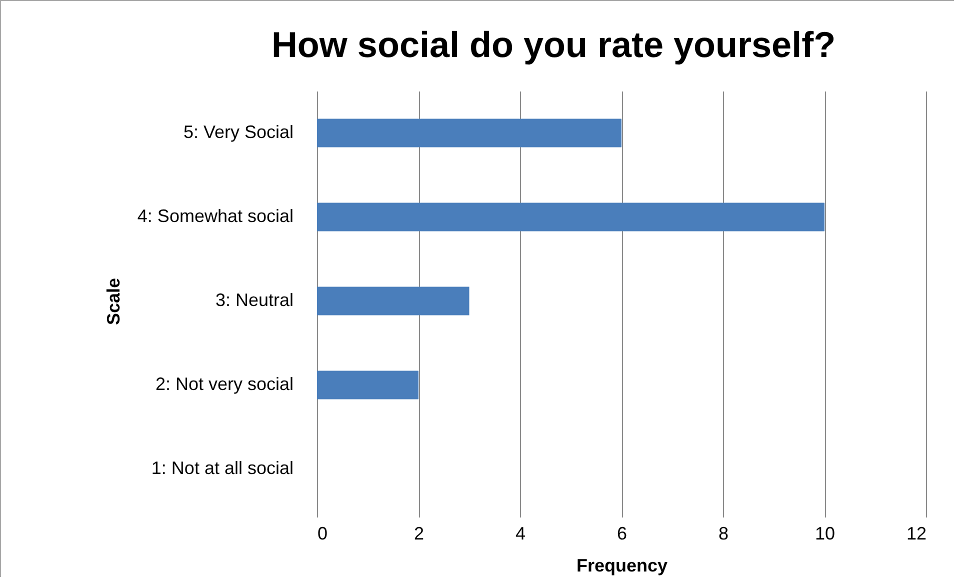 The image size is (956, 579). Describe the element at coordinates (113, 302) in the screenshot. I see `y-axis-title: Scale` at that location.